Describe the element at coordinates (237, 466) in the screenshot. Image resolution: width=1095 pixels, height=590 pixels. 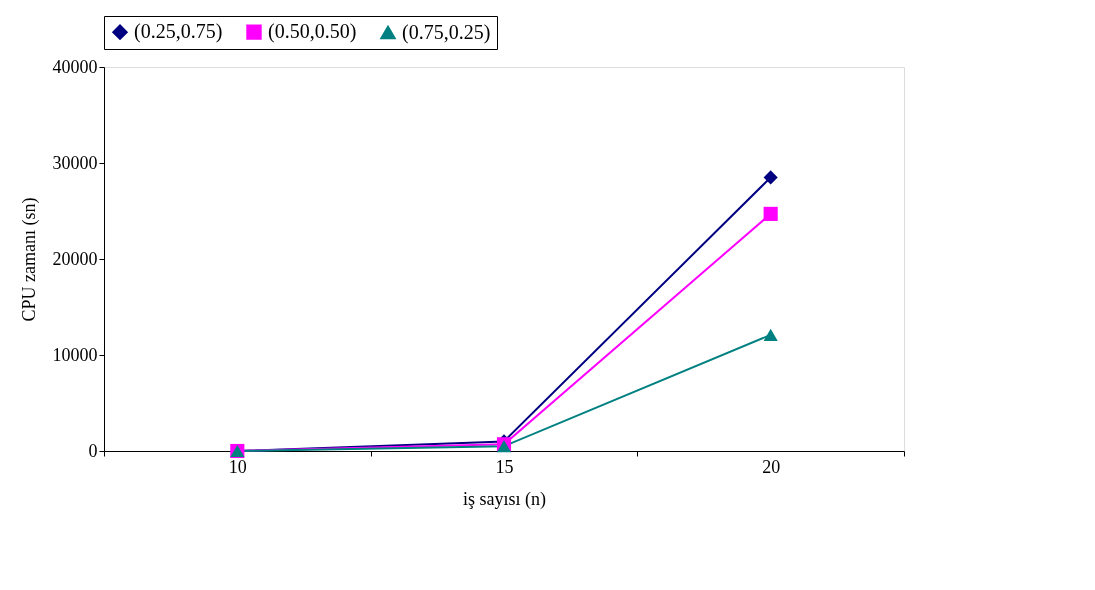
I see `x-tick-label: 10` at that location.